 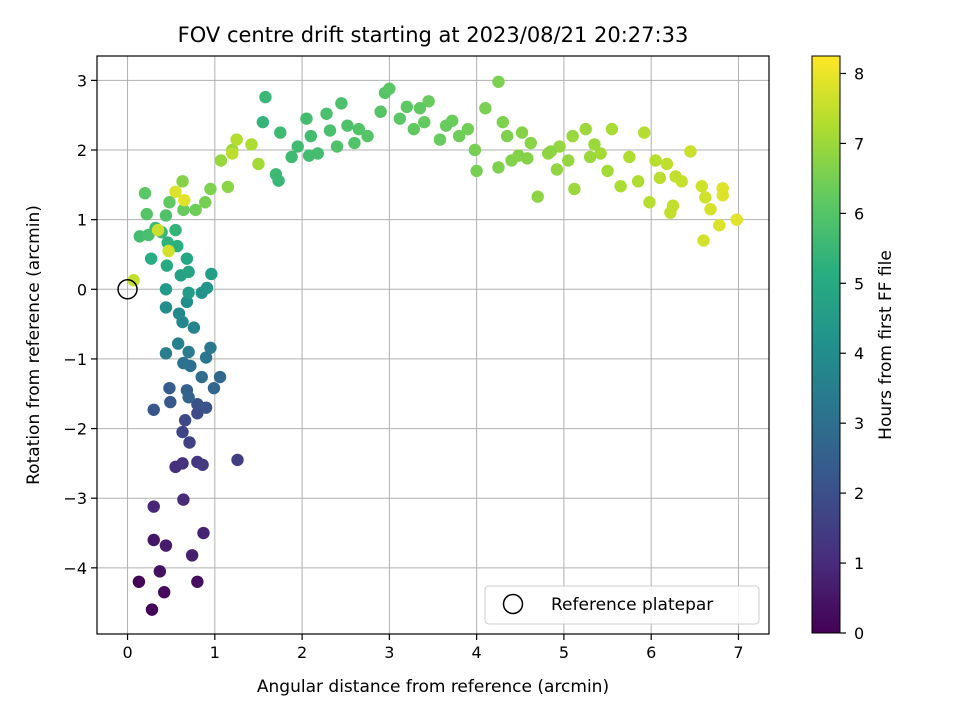 What do you see at coordinates (82, 289) in the screenshot?
I see `y-tick-label: 0` at bounding box center [82, 289].